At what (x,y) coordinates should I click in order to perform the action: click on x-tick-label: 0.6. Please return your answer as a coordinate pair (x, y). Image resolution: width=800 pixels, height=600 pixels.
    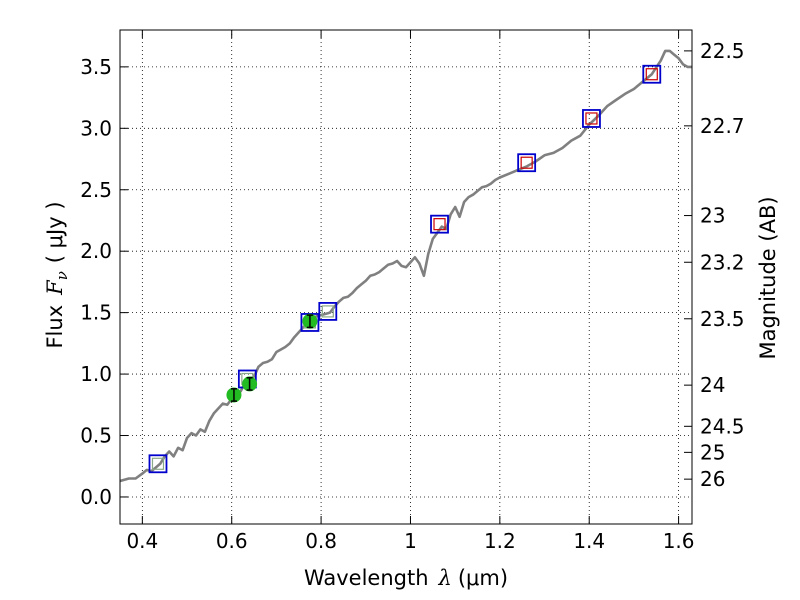
    Looking at the image, I should click on (232, 541).